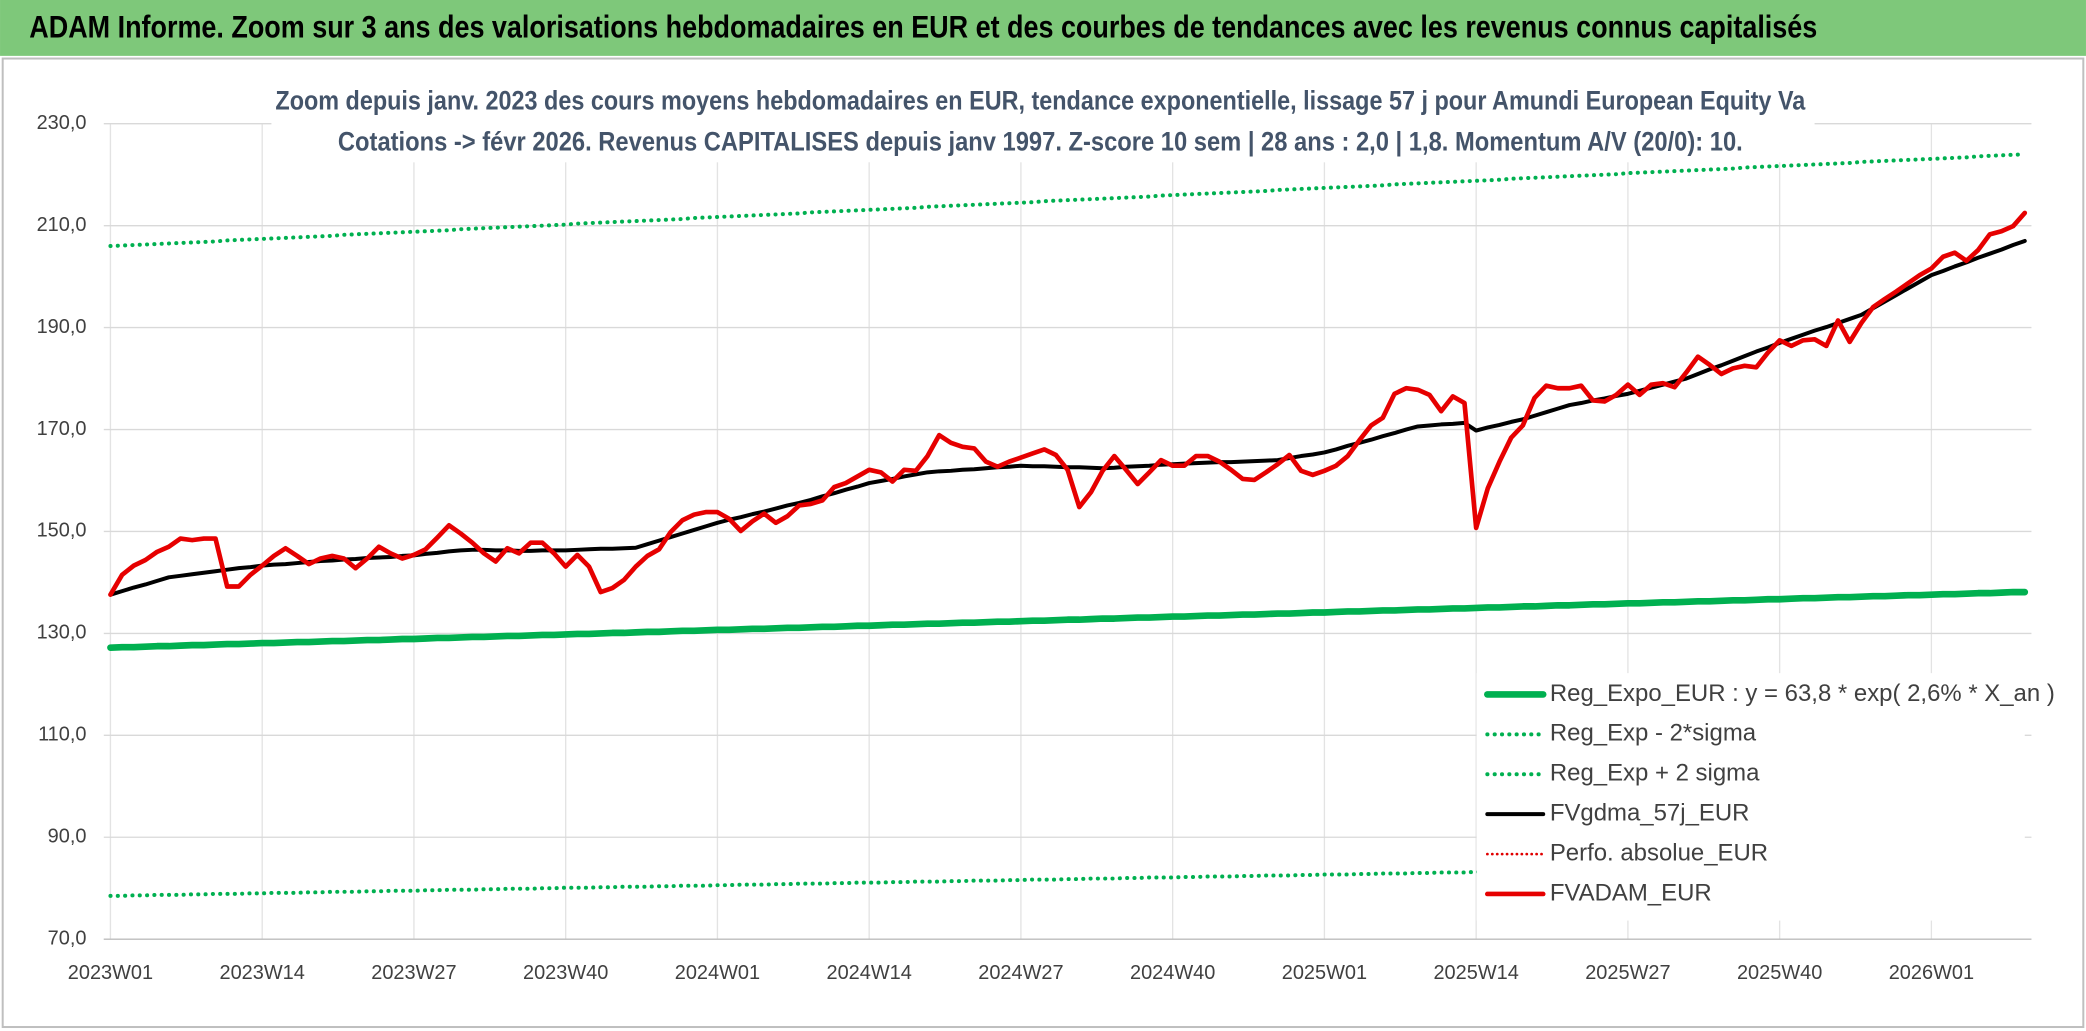 This screenshot has height=1031, width=2086. What do you see at coordinates (1324, 973) in the screenshot?
I see `x-tick-label: 2025W01` at bounding box center [1324, 973].